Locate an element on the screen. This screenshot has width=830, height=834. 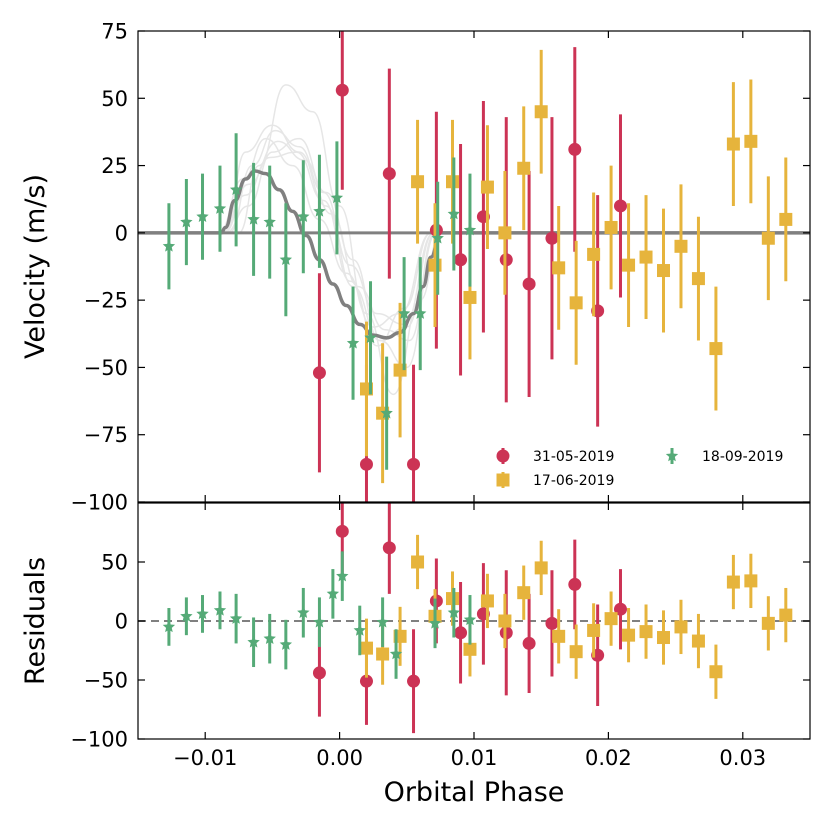
legend-label: 17-06-2019 is located at coordinates (573, 481).